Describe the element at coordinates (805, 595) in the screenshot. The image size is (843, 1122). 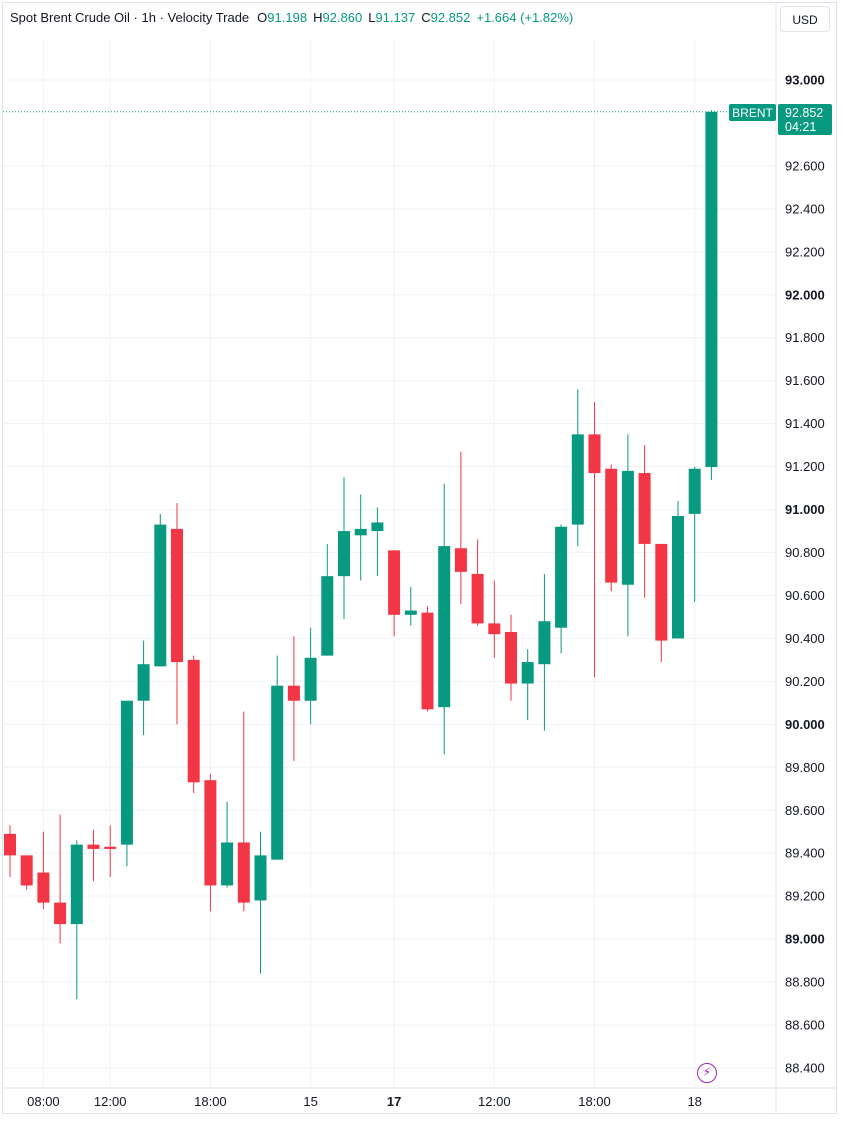
I see `price-tick-label: 90.600` at that location.